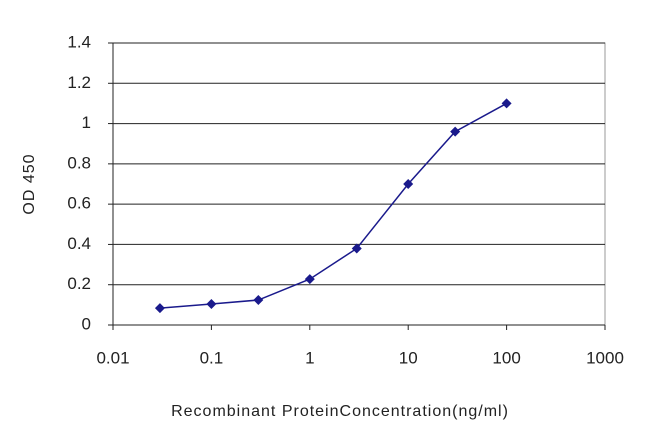 Image resolution: width=650 pixels, height=434 pixels. I want to click on y-tick-label: 0.4, so click(79, 243).